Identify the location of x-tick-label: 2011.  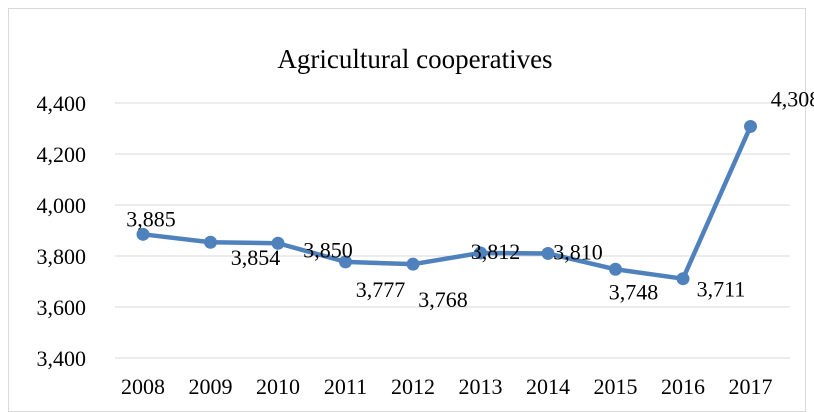
(345, 386).